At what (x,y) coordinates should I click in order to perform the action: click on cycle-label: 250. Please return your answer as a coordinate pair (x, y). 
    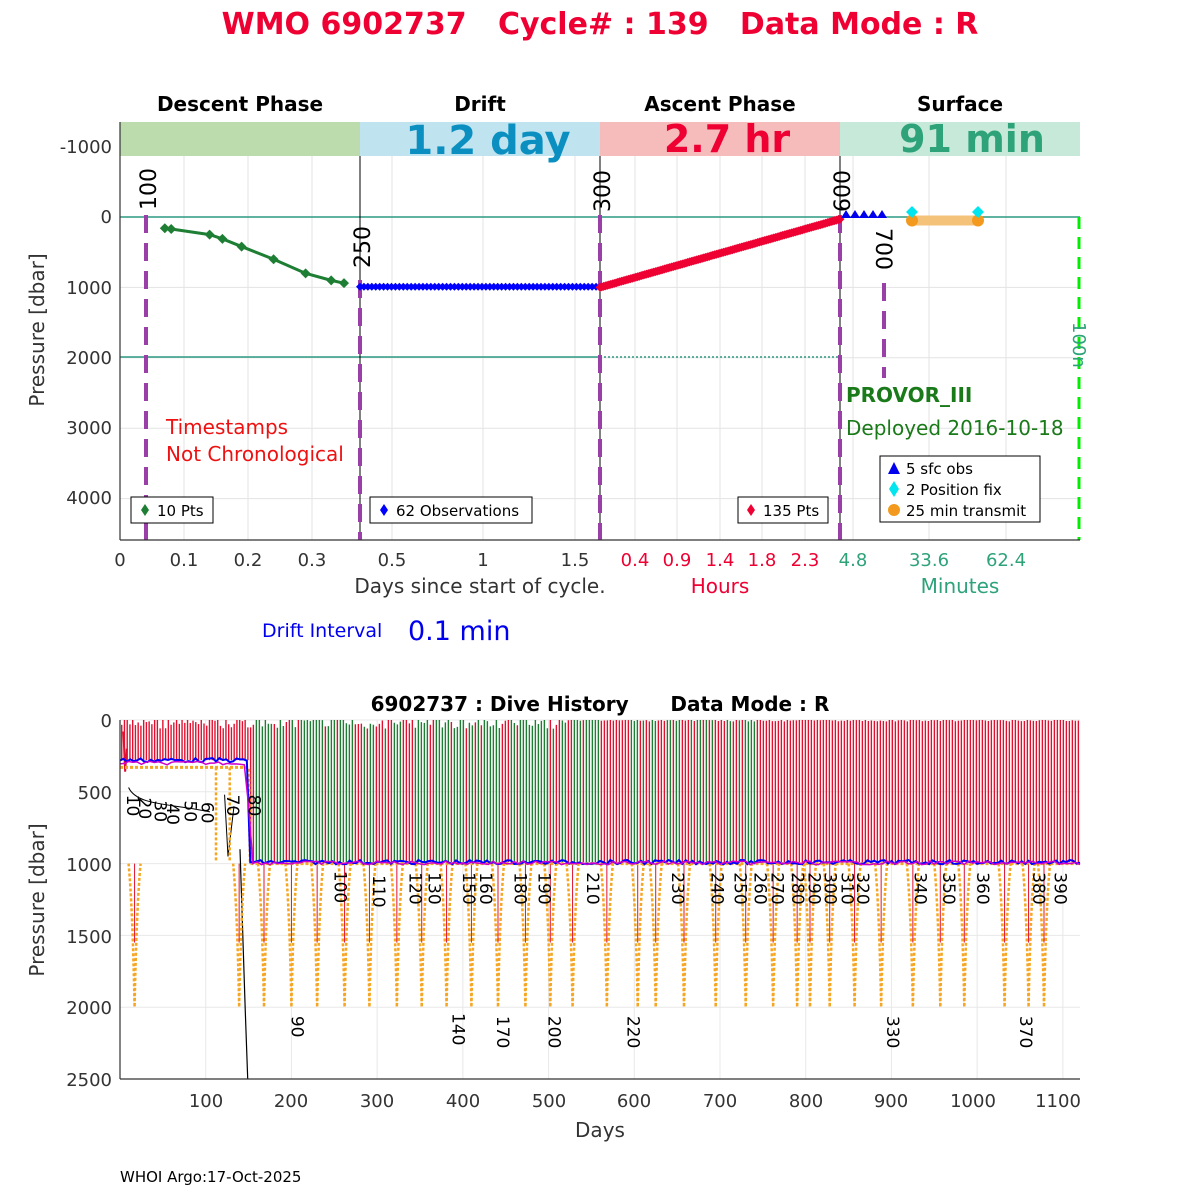
    Looking at the image, I should click on (740, 888).